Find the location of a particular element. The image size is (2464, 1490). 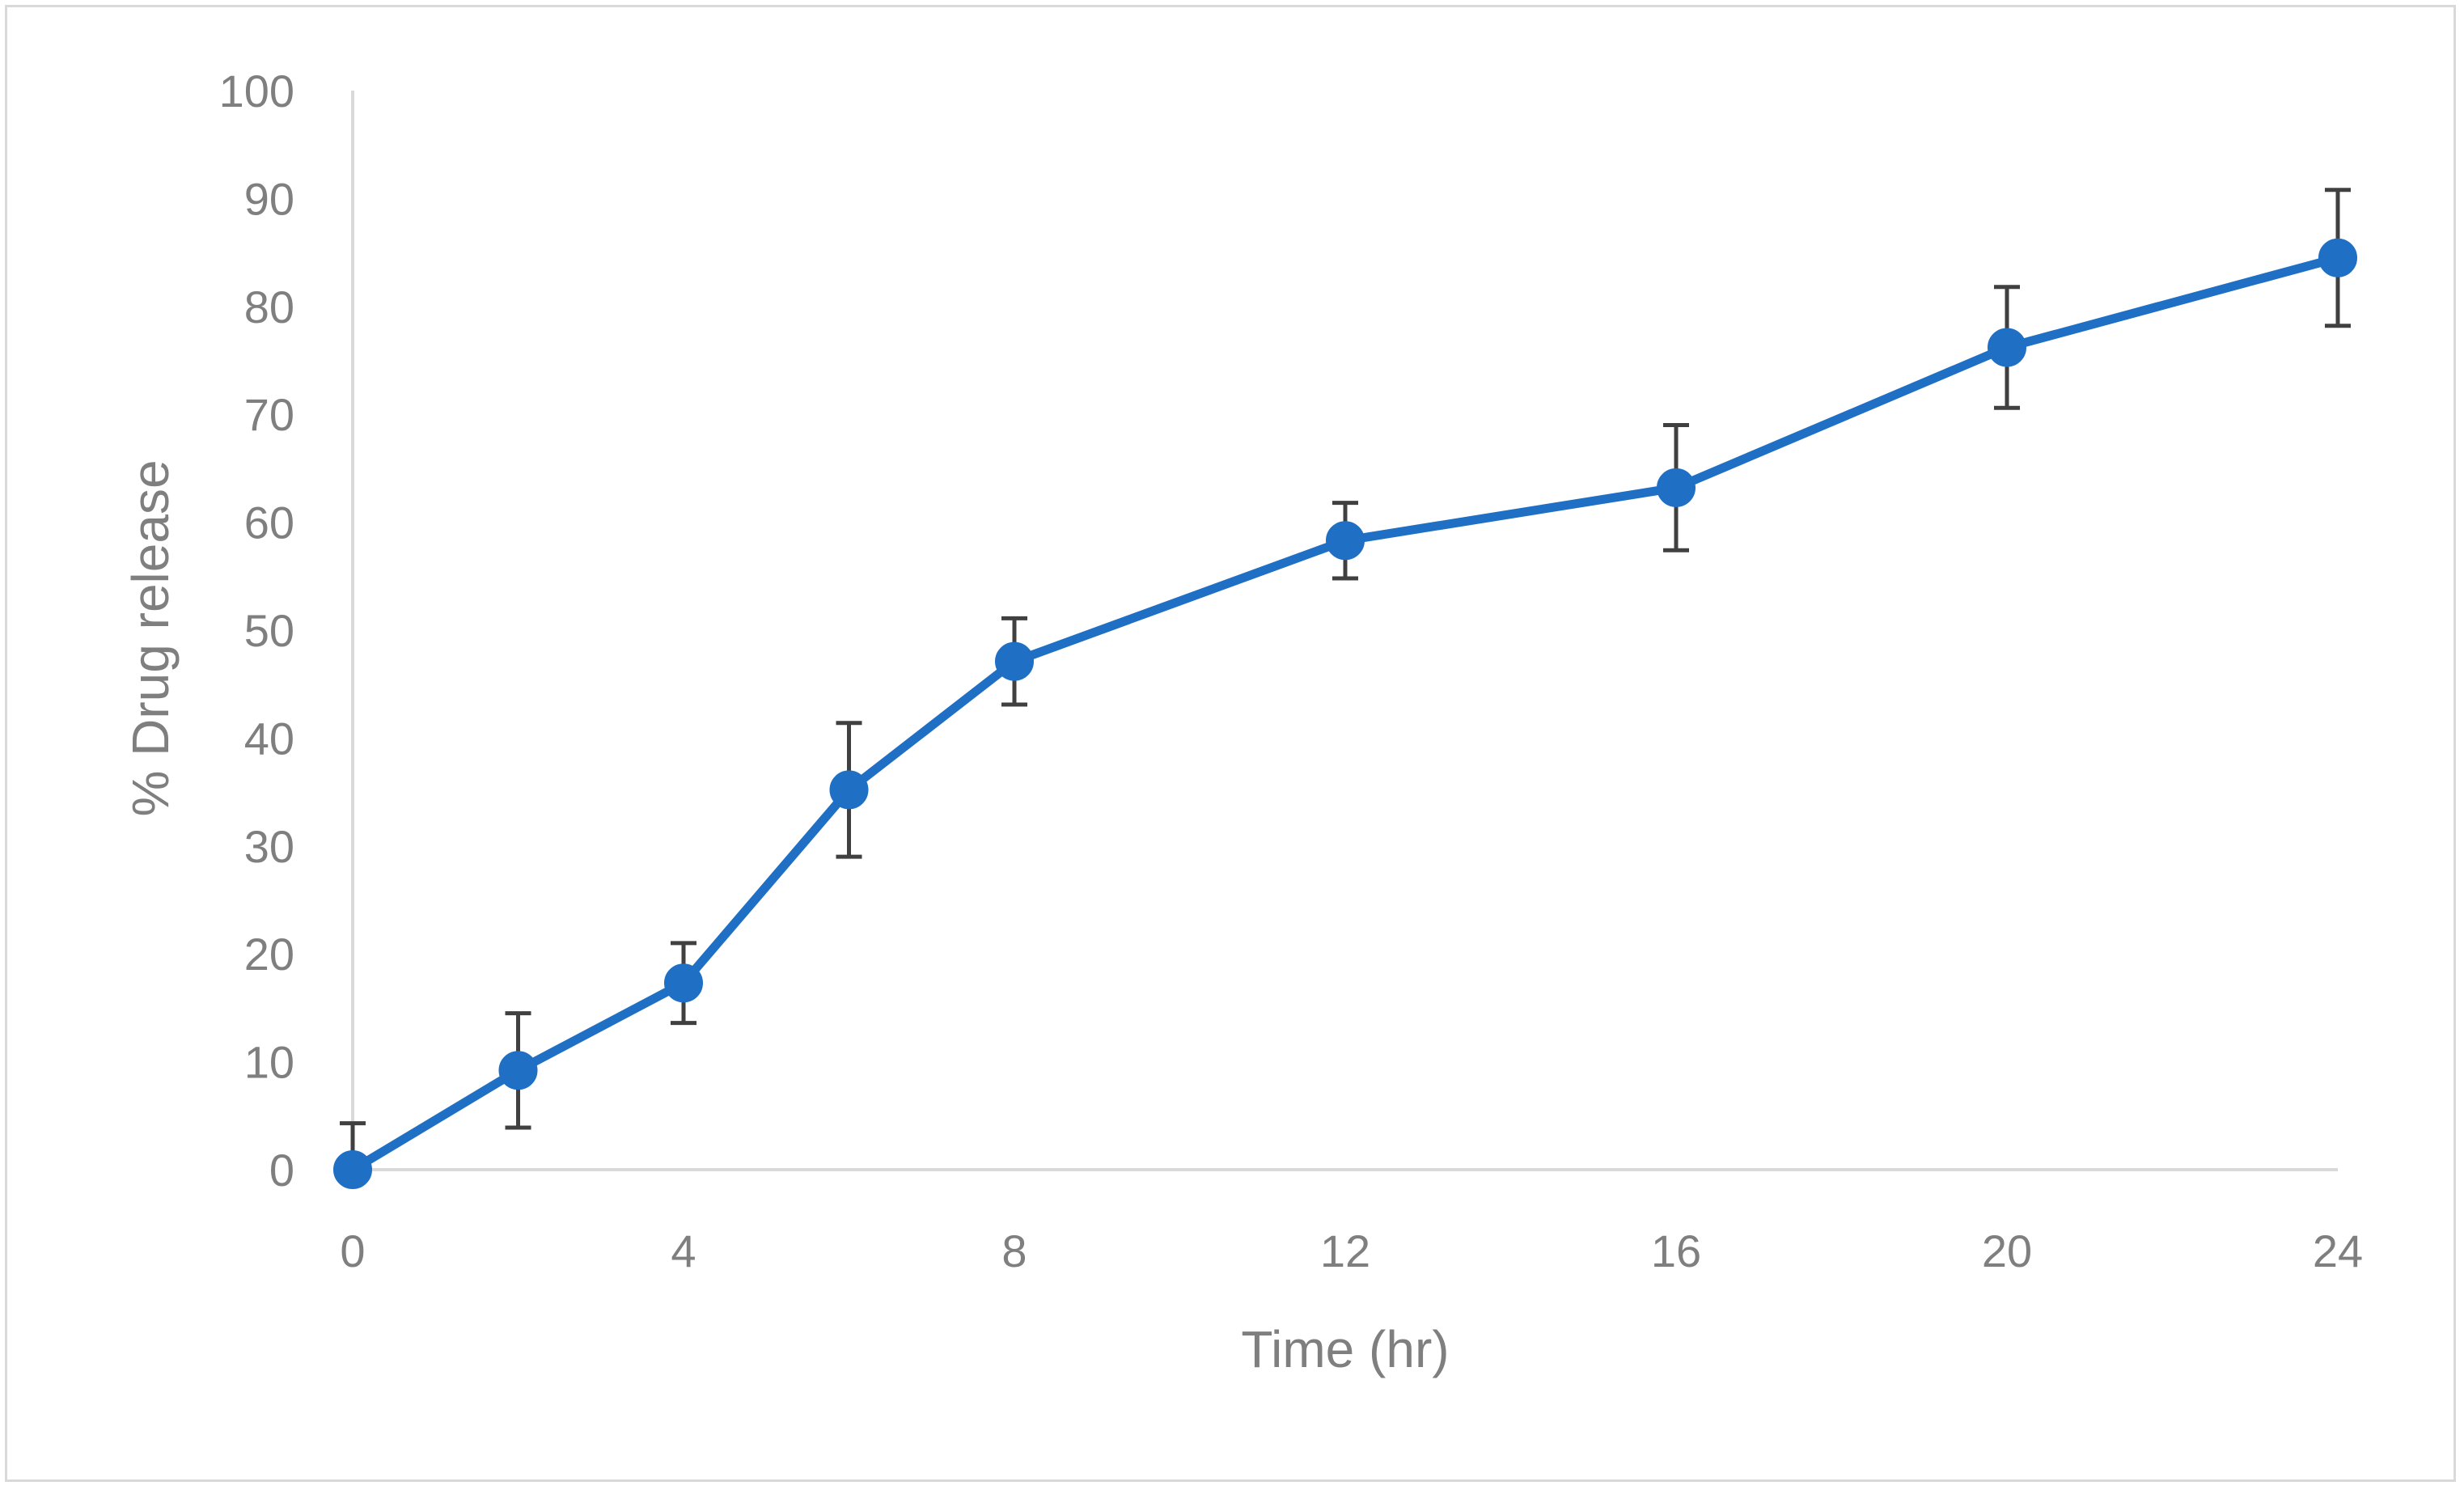

x-tick-label-24: 24 is located at coordinates (2338, 1250).